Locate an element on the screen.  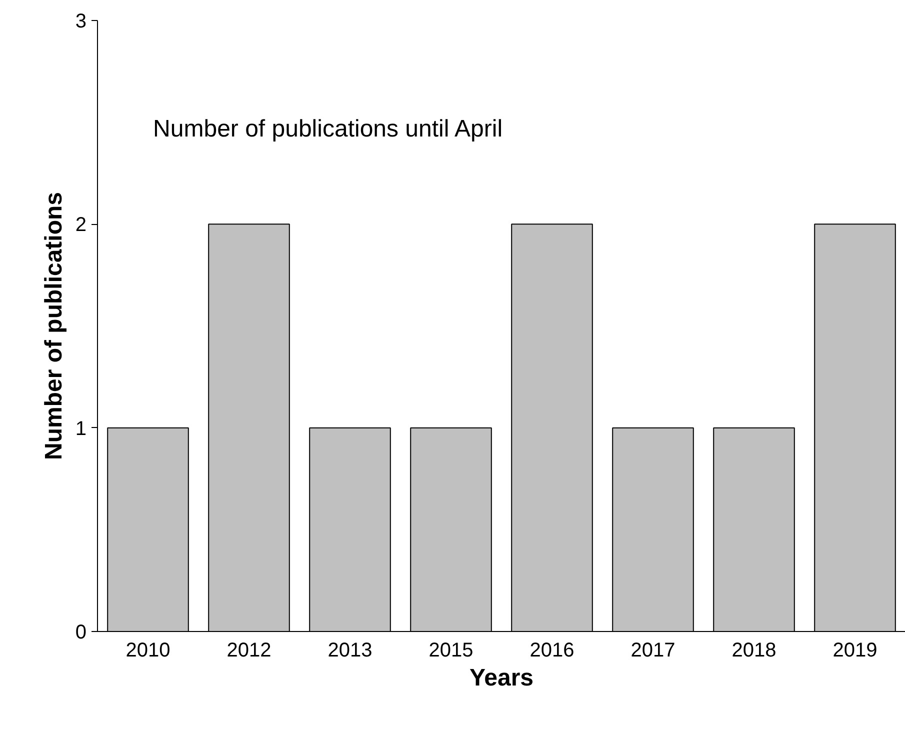
y-tick-label: 3 is located at coordinates (80, 21).